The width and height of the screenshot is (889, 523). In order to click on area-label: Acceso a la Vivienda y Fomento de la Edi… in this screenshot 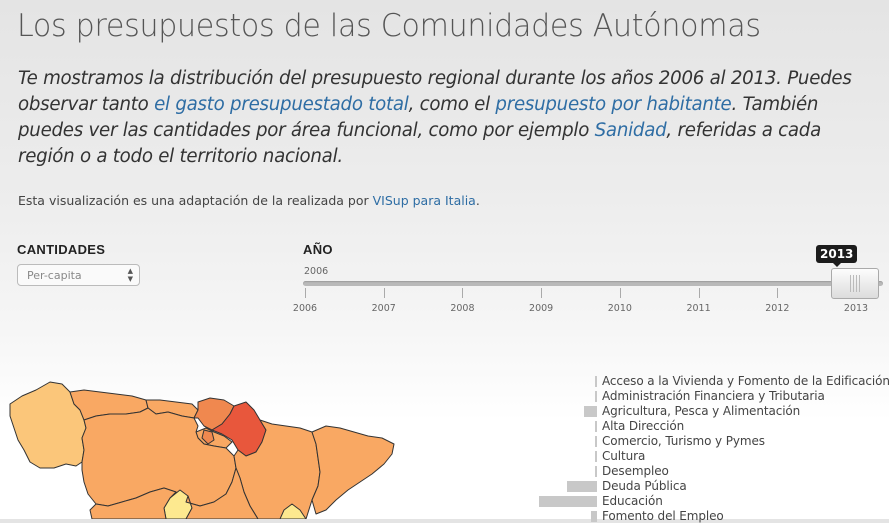, I will do `click(745, 381)`.